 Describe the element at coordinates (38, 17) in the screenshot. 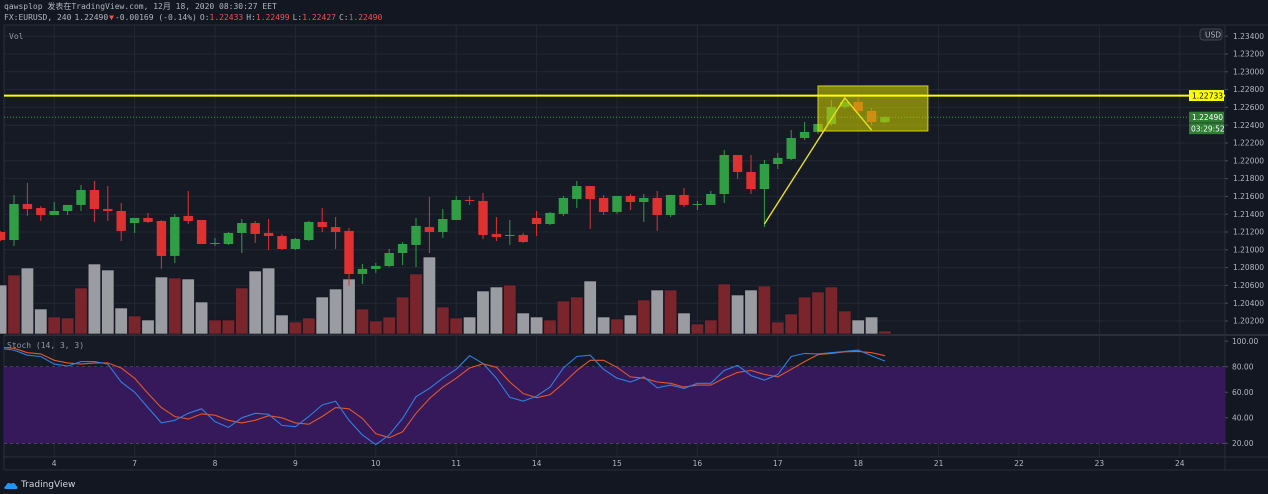

I see `symbol-interval: FX:EURUSD, 240` at that location.